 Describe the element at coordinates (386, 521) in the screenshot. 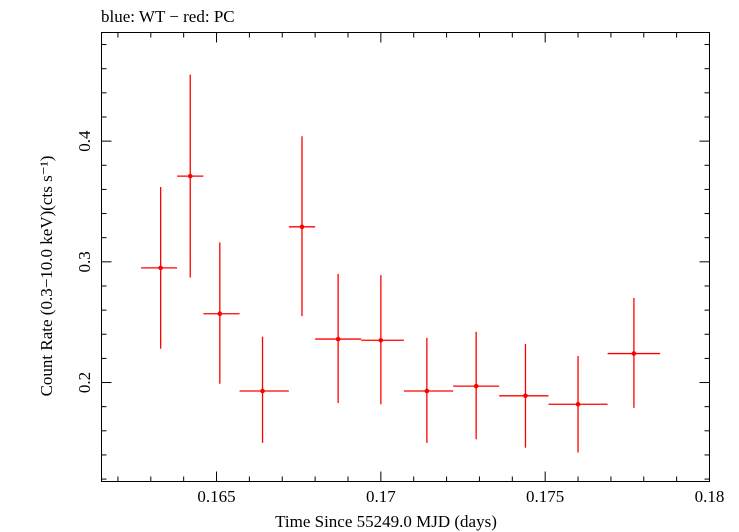

I see `x-axis-label: Time Since 55249.0 MJD (days)` at that location.